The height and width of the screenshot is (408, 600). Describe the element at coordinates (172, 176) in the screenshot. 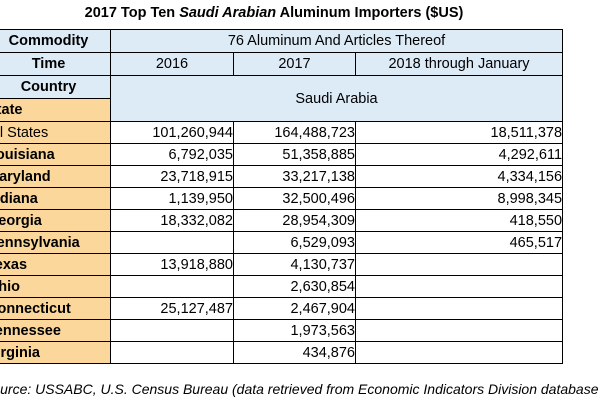

I see `value-cell-2016: 23,718,915` at that location.